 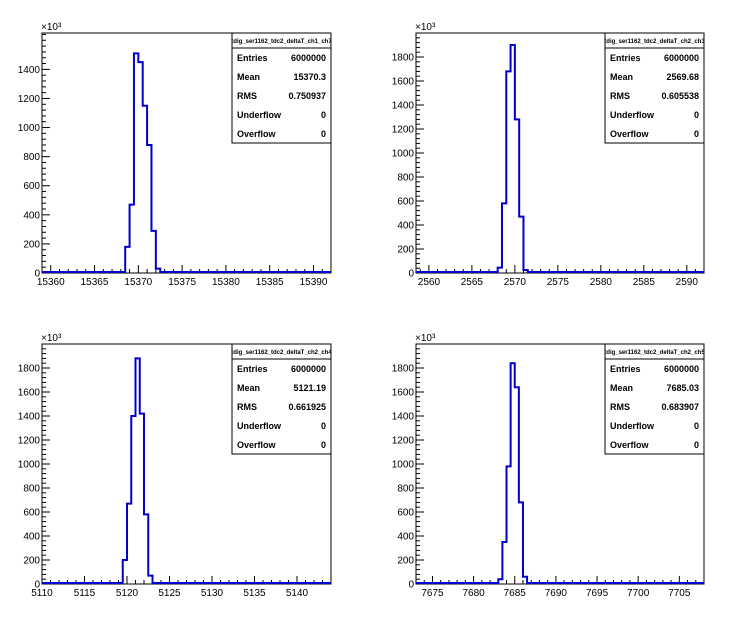 What do you see at coordinates (680, 407) in the screenshot?
I see `stats-value: 0.683907` at bounding box center [680, 407].